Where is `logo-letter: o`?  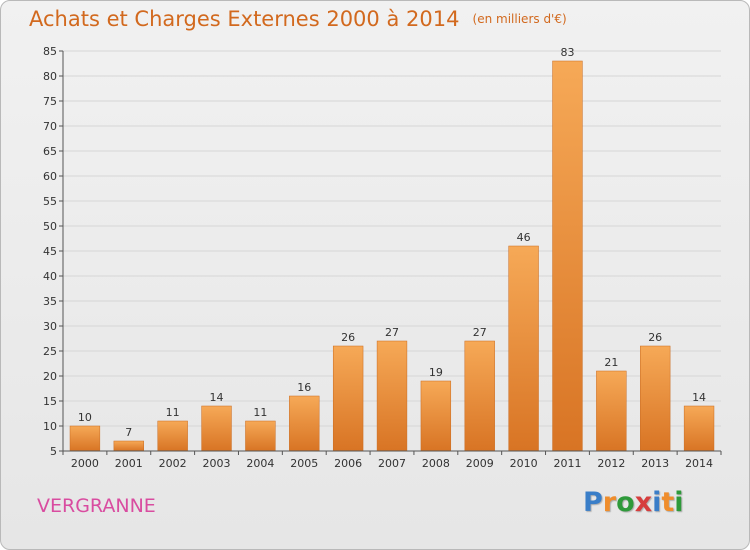 logo-letter: o is located at coordinates (625, 502).